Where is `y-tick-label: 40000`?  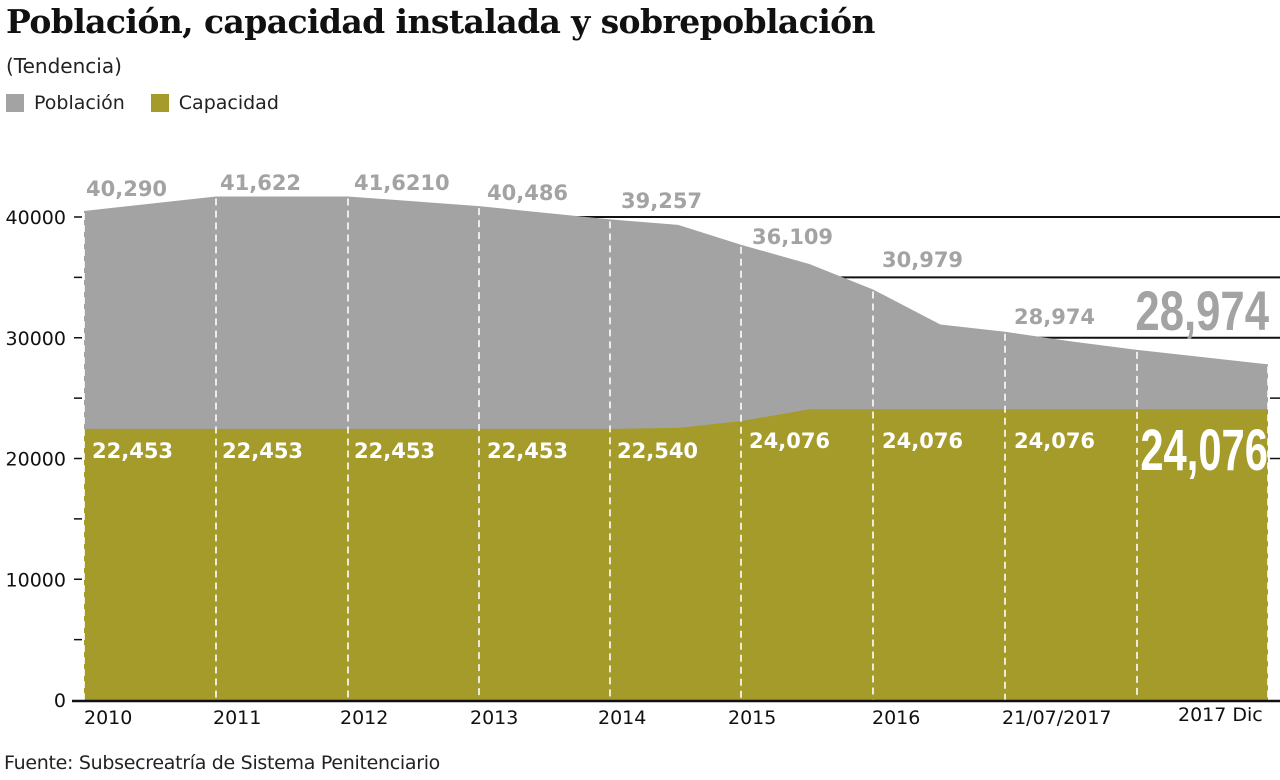 y-tick-label: 40000 is located at coordinates (36, 218).